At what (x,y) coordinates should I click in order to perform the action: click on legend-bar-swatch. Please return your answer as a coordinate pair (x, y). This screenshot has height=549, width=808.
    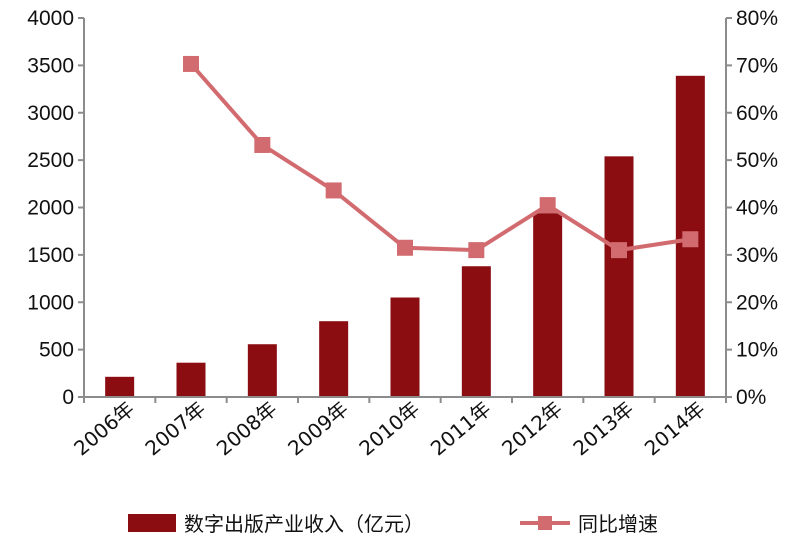
    Looking at the image, I should click on (152, 523).